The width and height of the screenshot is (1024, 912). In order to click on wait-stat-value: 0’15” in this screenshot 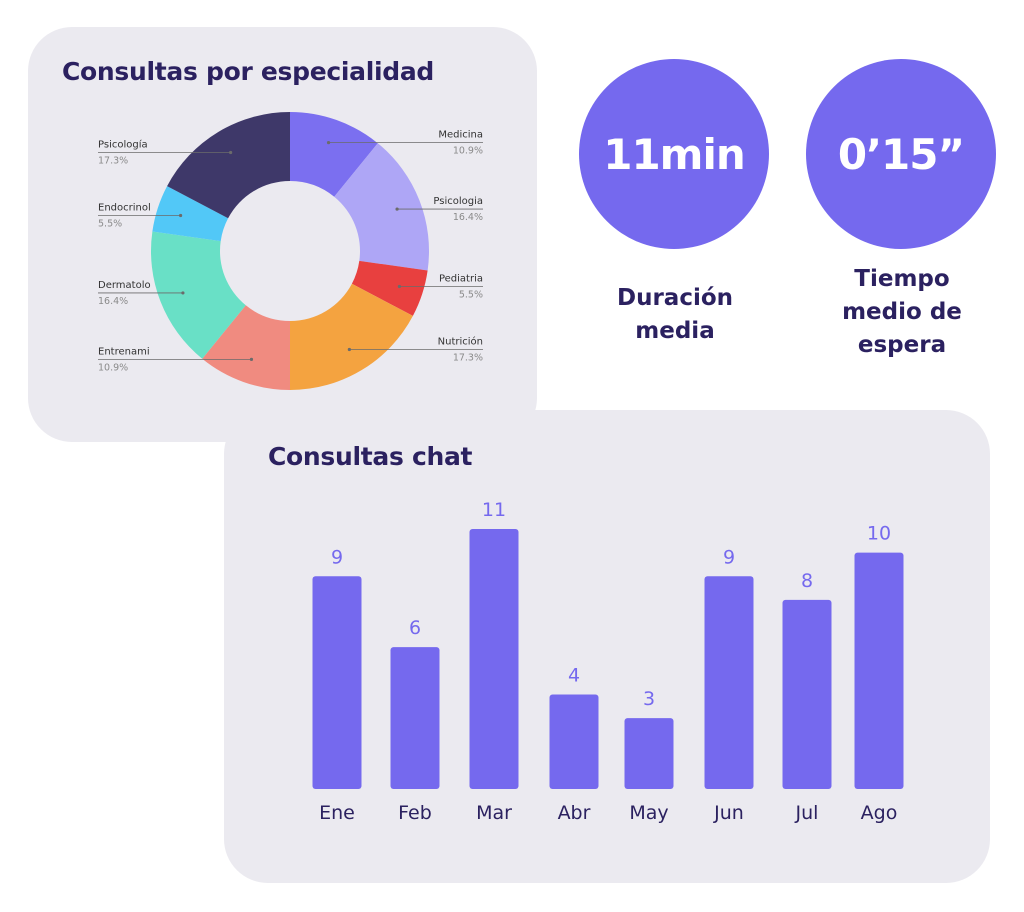, I will do `click(901, 154)`.